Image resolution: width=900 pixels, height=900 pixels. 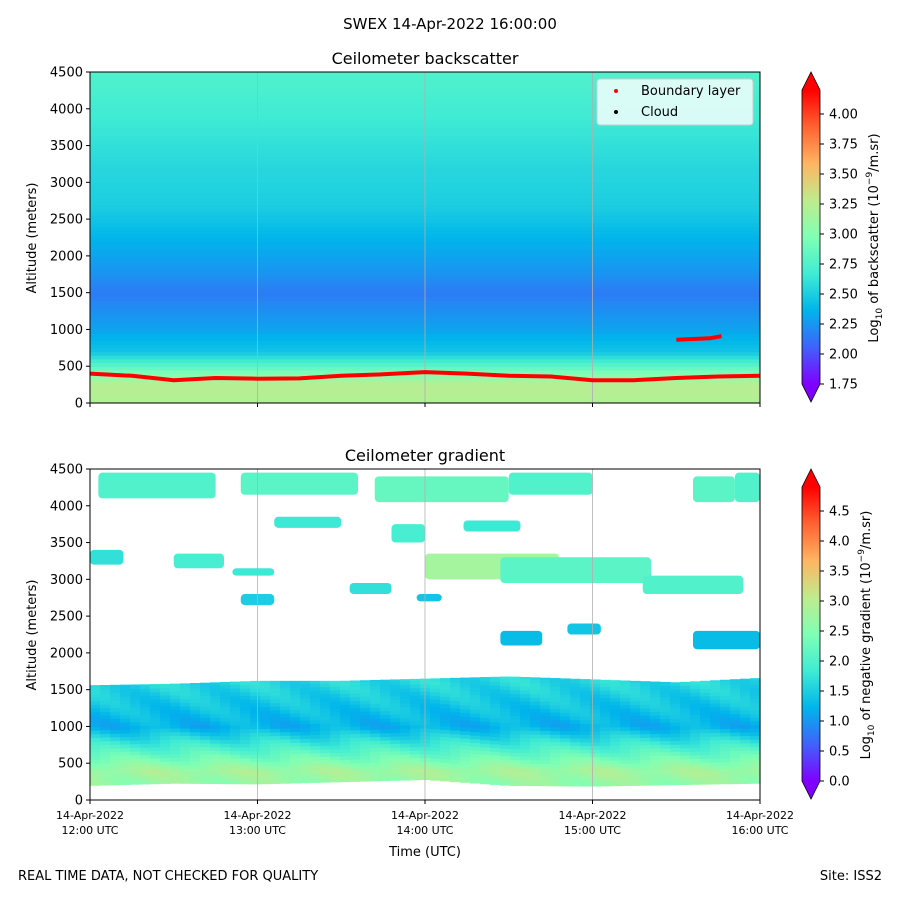 What do you see at coordinates (592, 830) in the screenshot?
I see `x-tick-label-time: 15:00 UTC` at bounding box center [592, 830].